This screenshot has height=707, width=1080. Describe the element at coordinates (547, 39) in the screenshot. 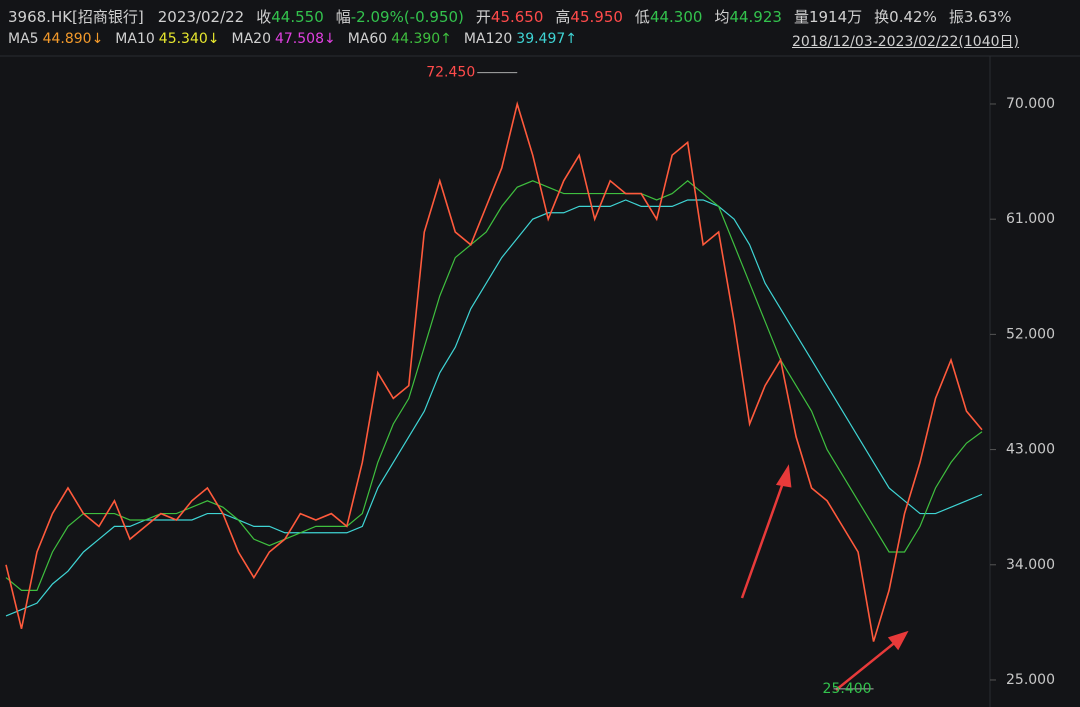

I see `ma-value: 39.497↑` at that location.